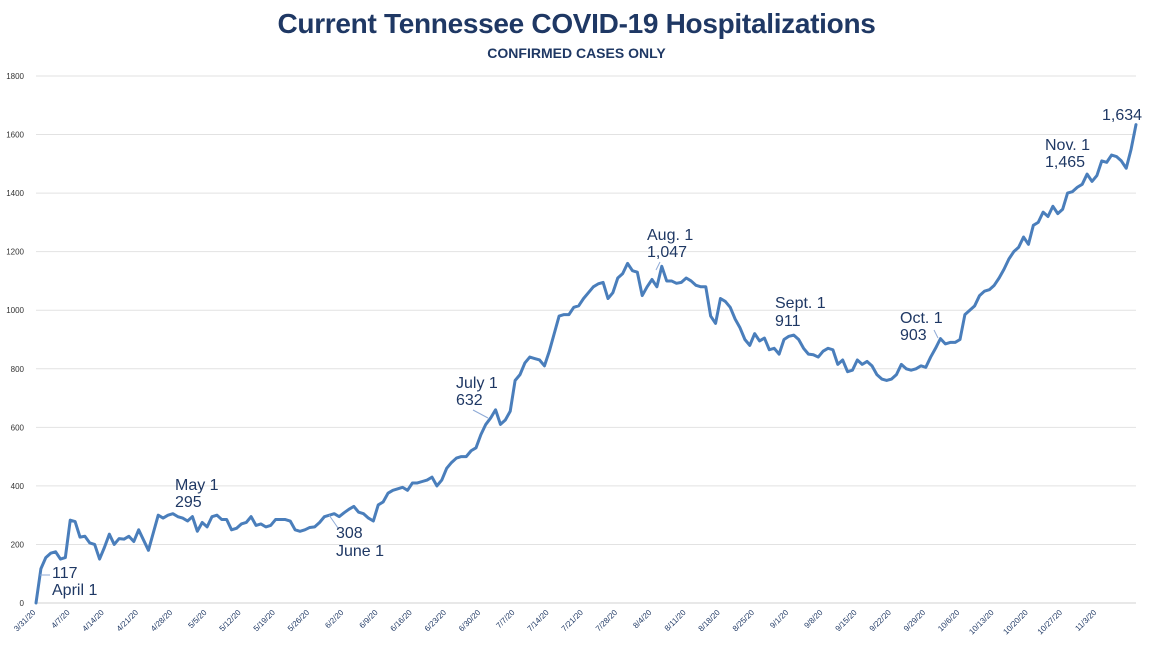 The width and height of the screenshot is (1153, 649). Describe the element at coordinates (25, 621) in the screenshot. I see `x-tick-label: 3/31/20` at that location.